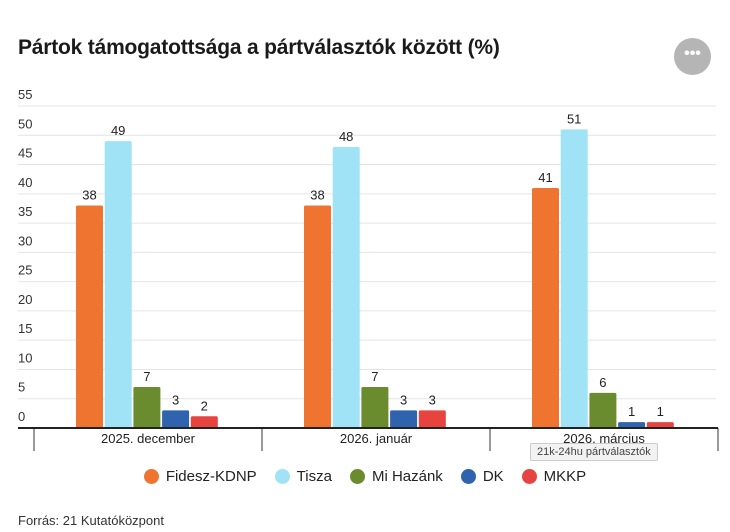 The width and height of the screenshot is (730, 532). Describe the element at coordinates (25, 299) in the screenshot. I see `y-tick-label: 20` at that location.